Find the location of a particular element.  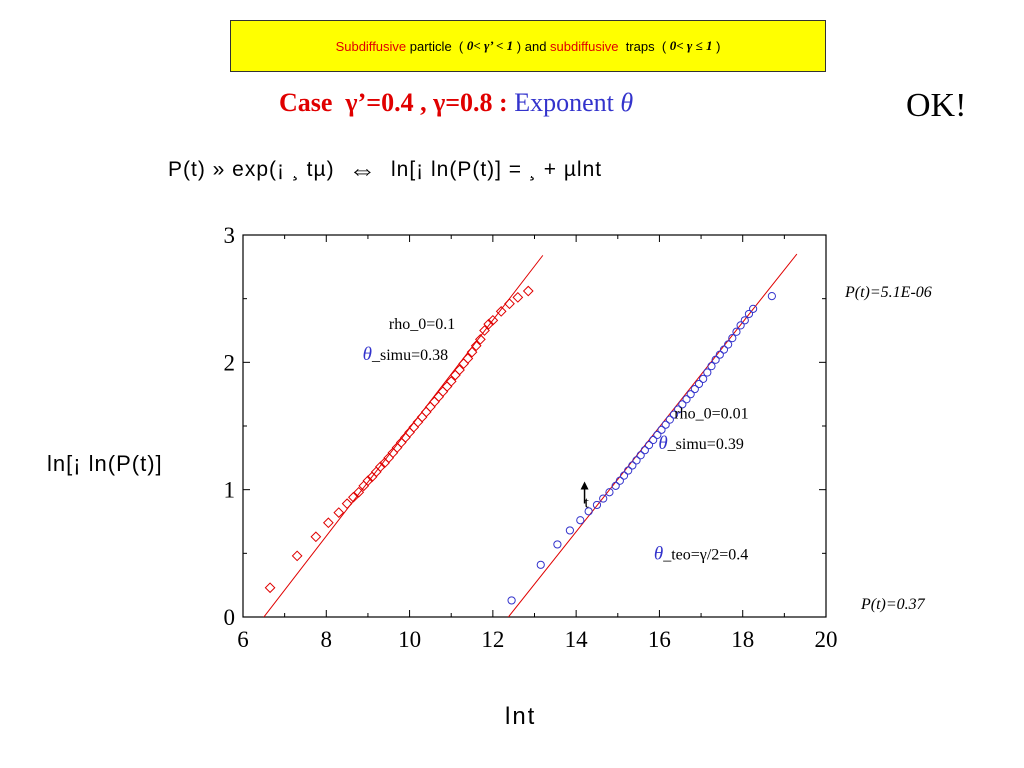

annotation-4: θ_simu=0.39 is located at coordinates (700, 443).